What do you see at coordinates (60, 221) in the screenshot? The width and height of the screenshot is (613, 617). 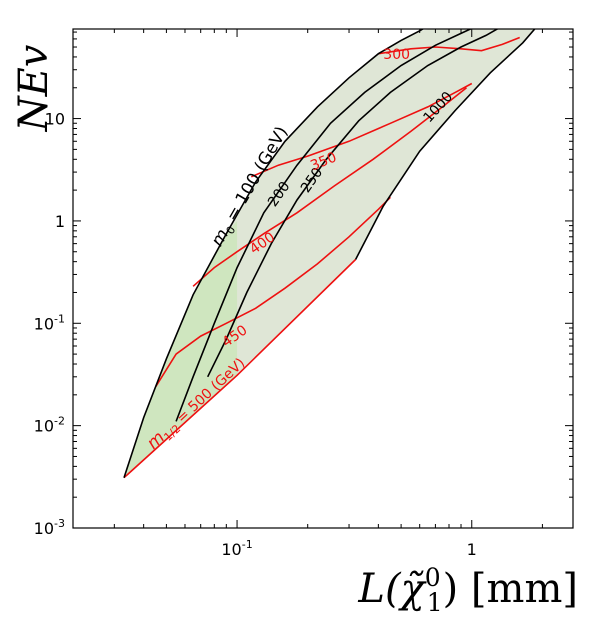 I see `y-tick-label: 1` at bounding box center [60, 221].